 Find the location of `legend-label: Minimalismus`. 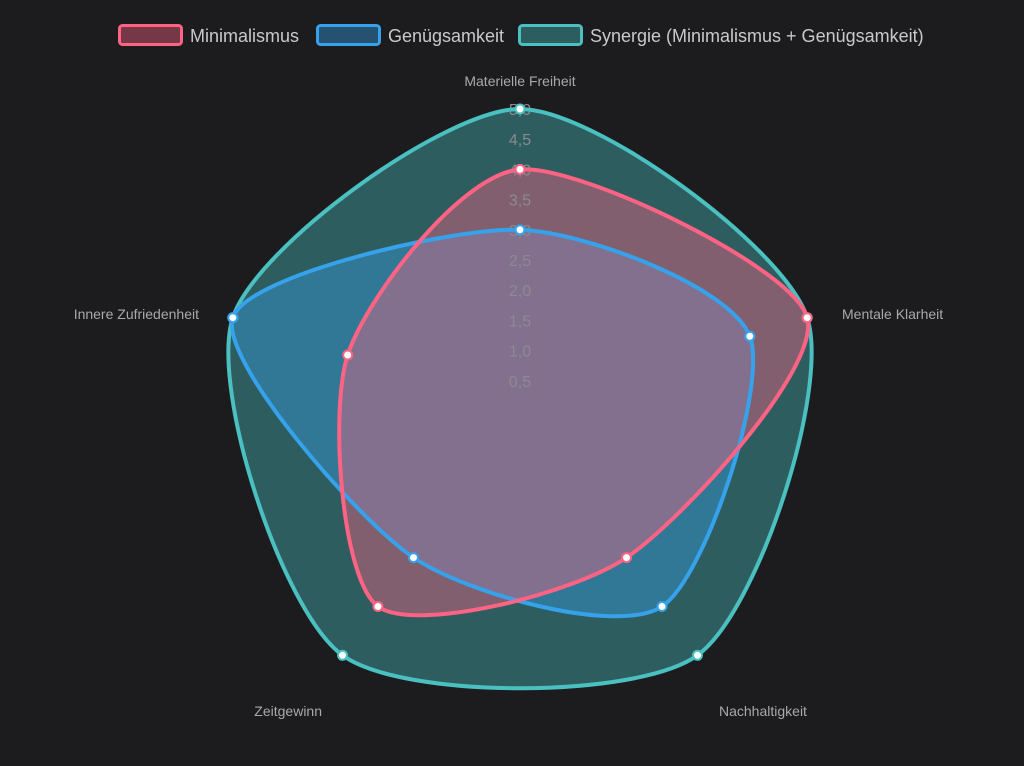

legend-label: Minimalismus is located at coordinates (244, 36).